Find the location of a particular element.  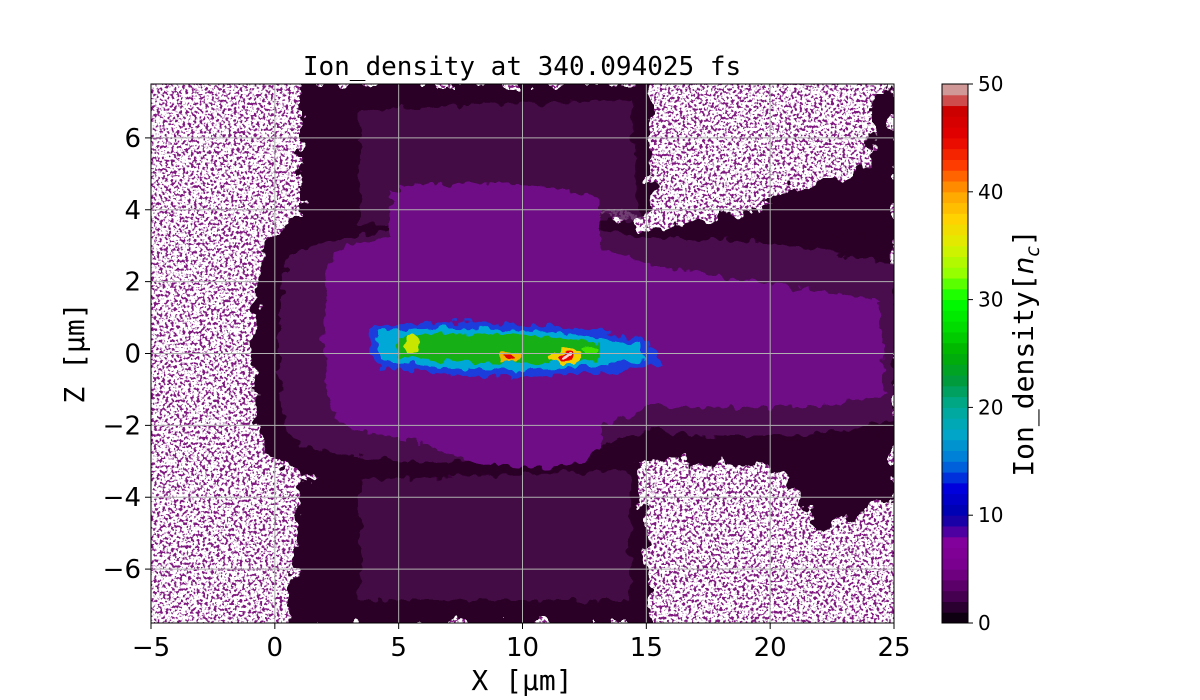

halo-right-upper is located at coordinates (827, 200).